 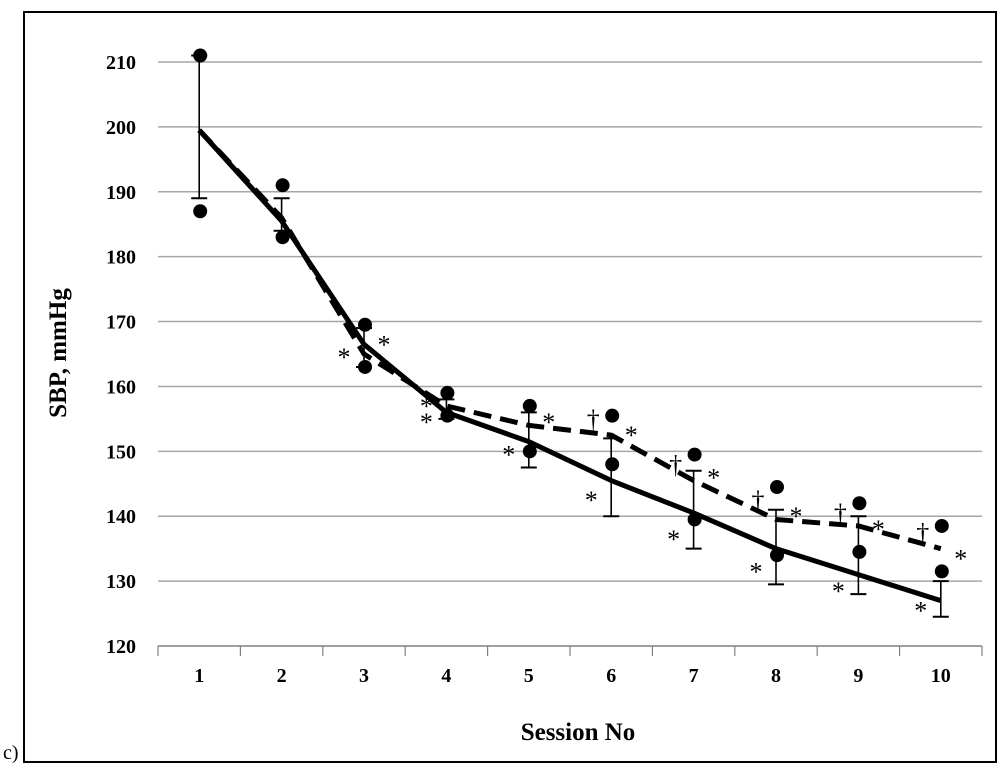 What do you see at coordinates (121, 582) in the screenshot?
I see `y-tick-label: 130` at bounding box center [121, 582].